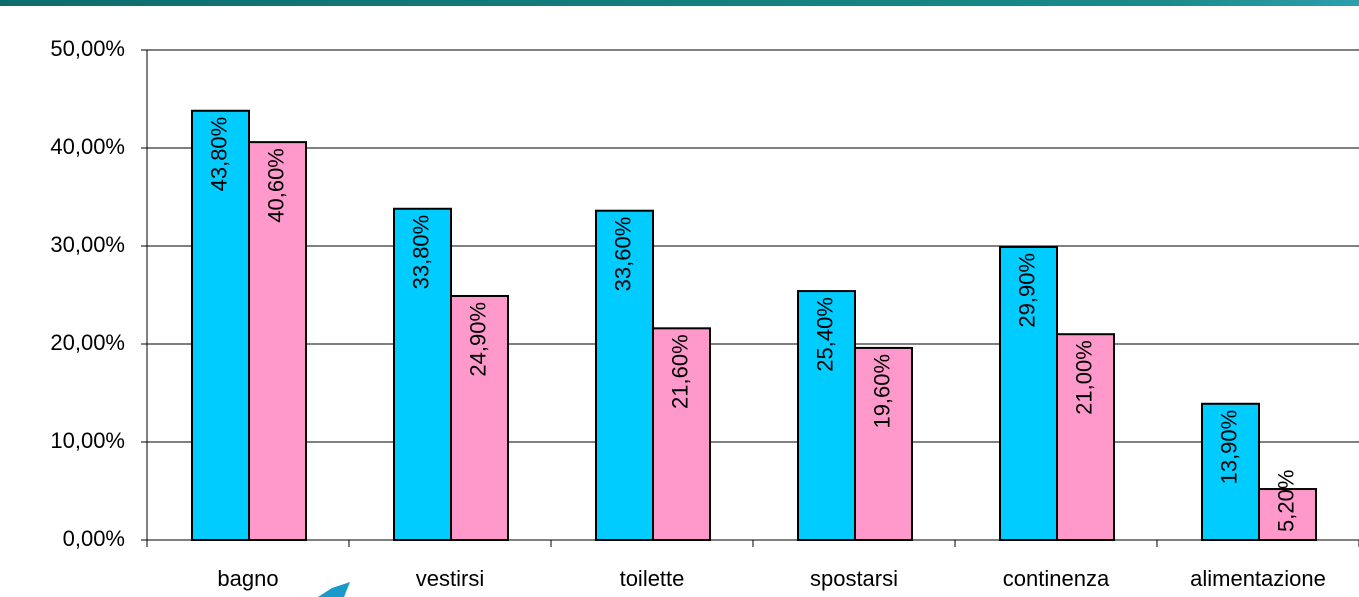  I want to click on y-tick-label: 10,00%, so click(87, 440).